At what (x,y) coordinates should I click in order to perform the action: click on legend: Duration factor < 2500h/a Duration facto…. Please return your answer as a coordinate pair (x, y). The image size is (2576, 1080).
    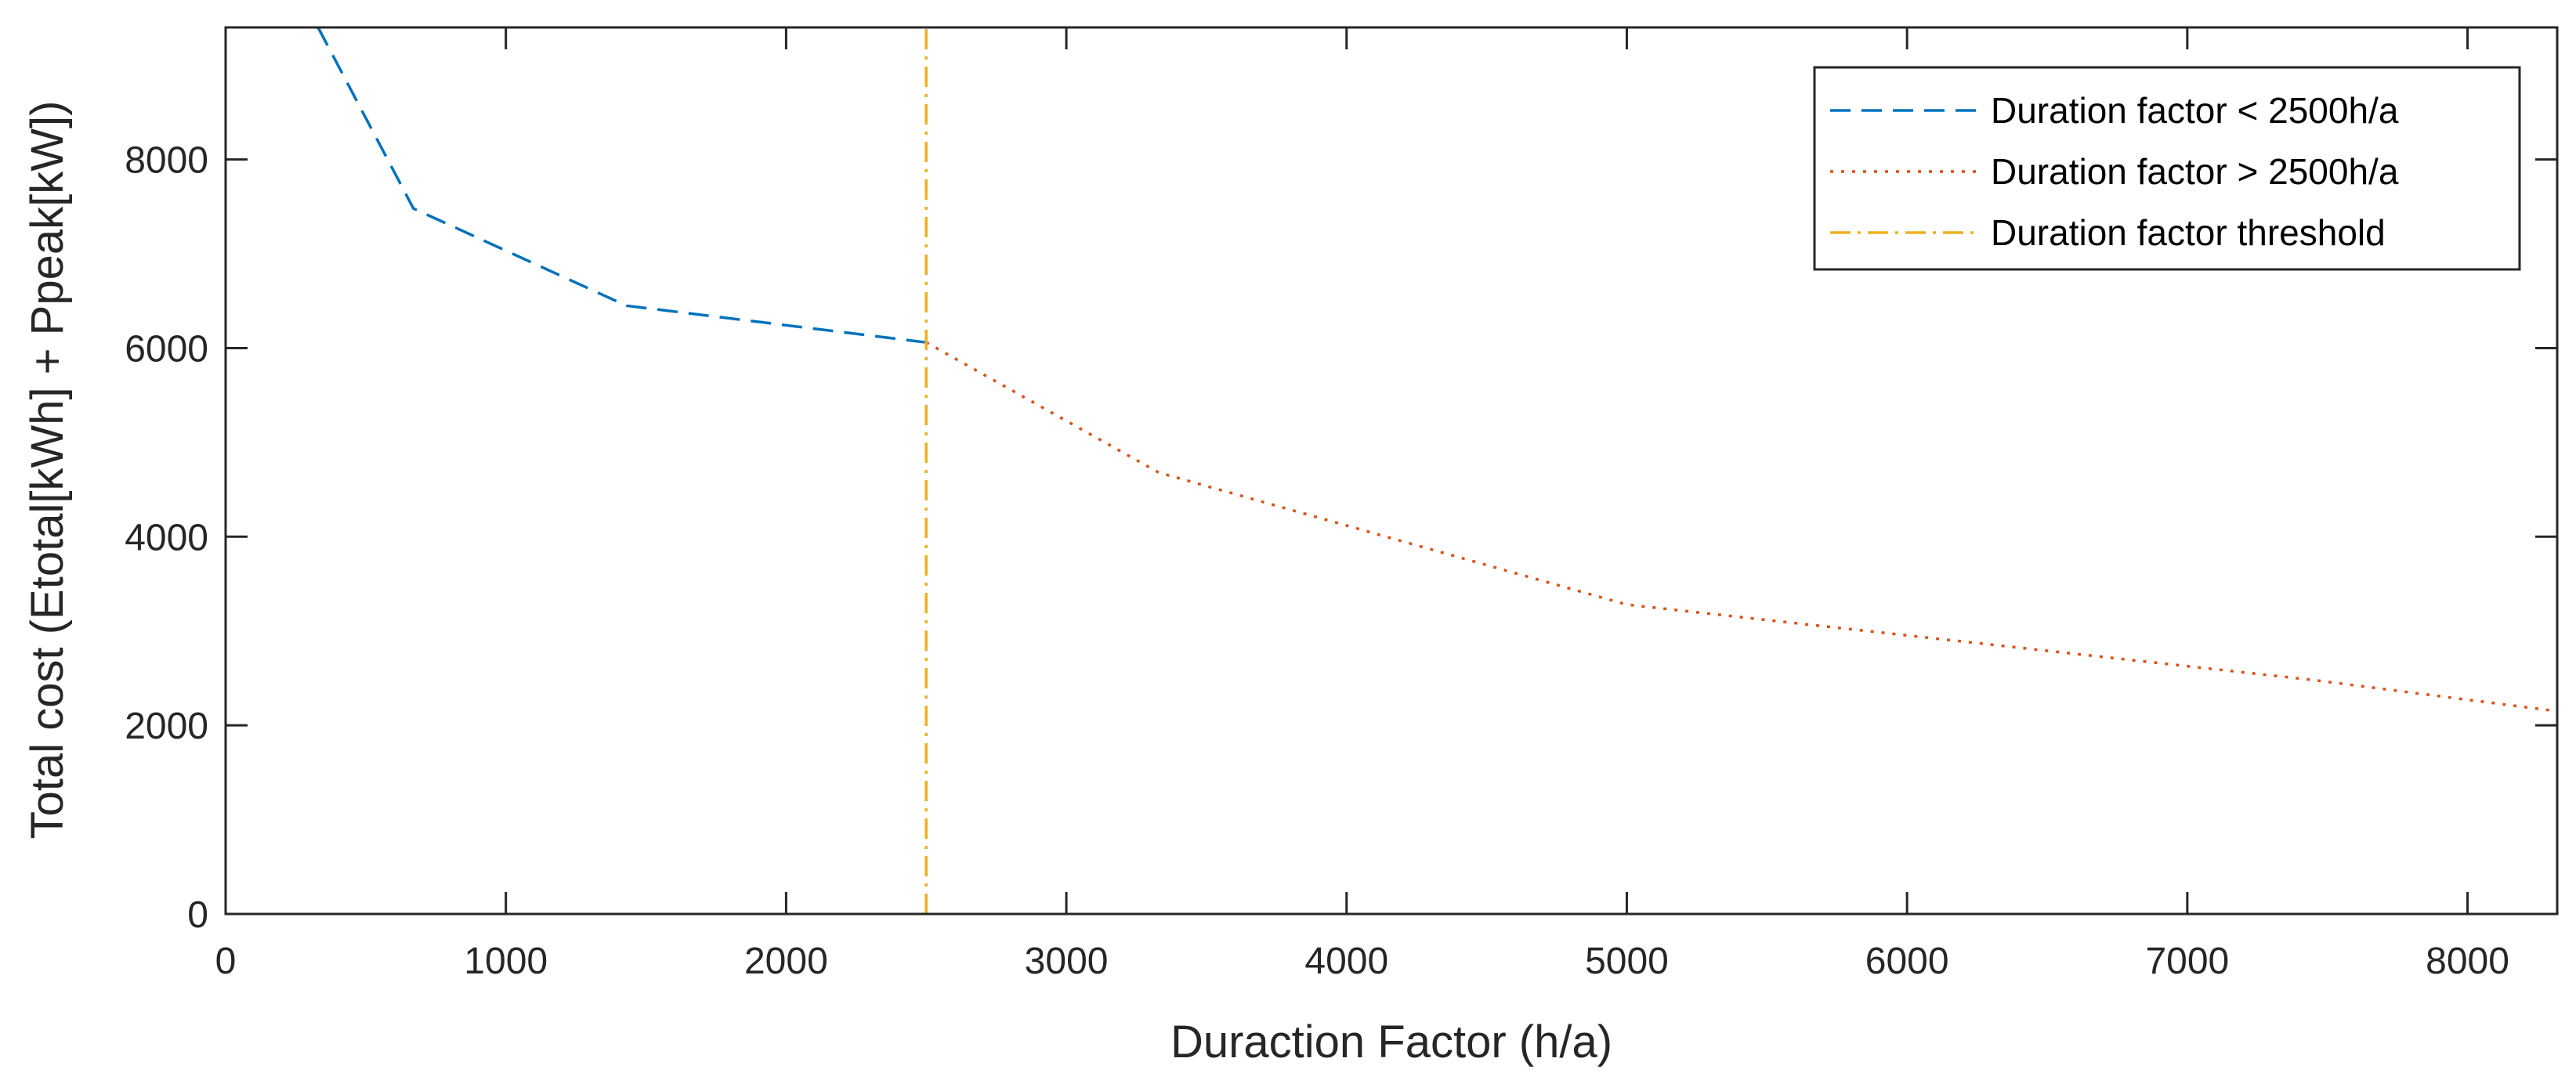
    Looking at the image, I should click on (2167, 169).